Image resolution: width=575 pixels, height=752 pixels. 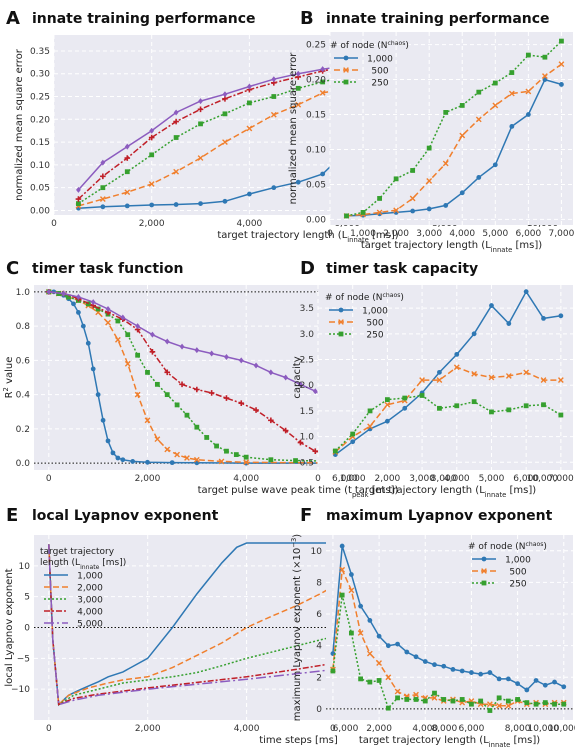 I want to click on panel-title: local Lyapnov exponent, so click(x=125, y=516).